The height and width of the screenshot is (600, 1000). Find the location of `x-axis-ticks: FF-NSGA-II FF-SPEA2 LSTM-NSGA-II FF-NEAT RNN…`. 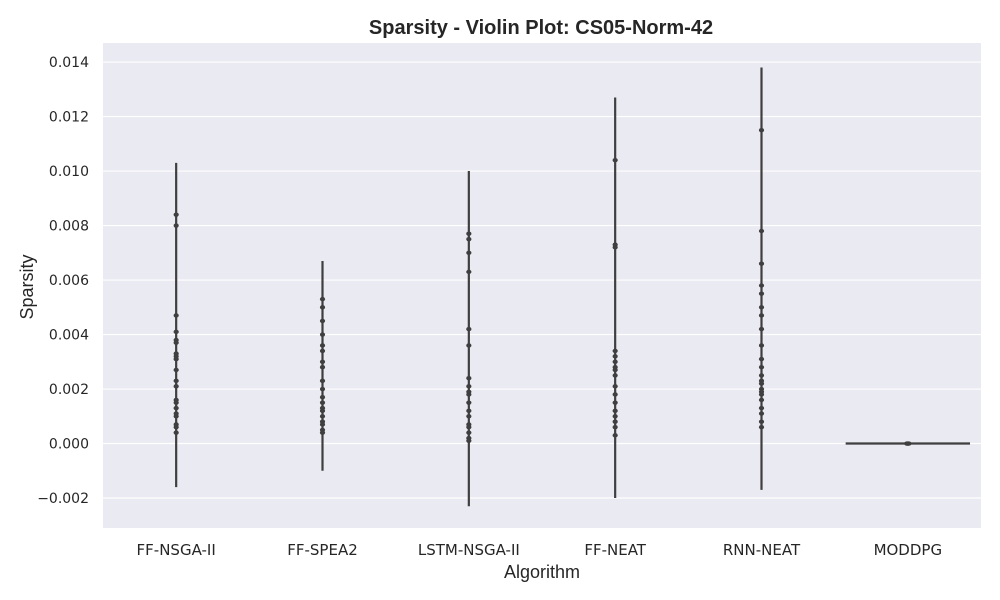

x-axis-ticks: FF-NSGA-II FF-SPEA2 LSTM-NSGA-II FF-NEAT RNN… is located at coordinates (540, 550).